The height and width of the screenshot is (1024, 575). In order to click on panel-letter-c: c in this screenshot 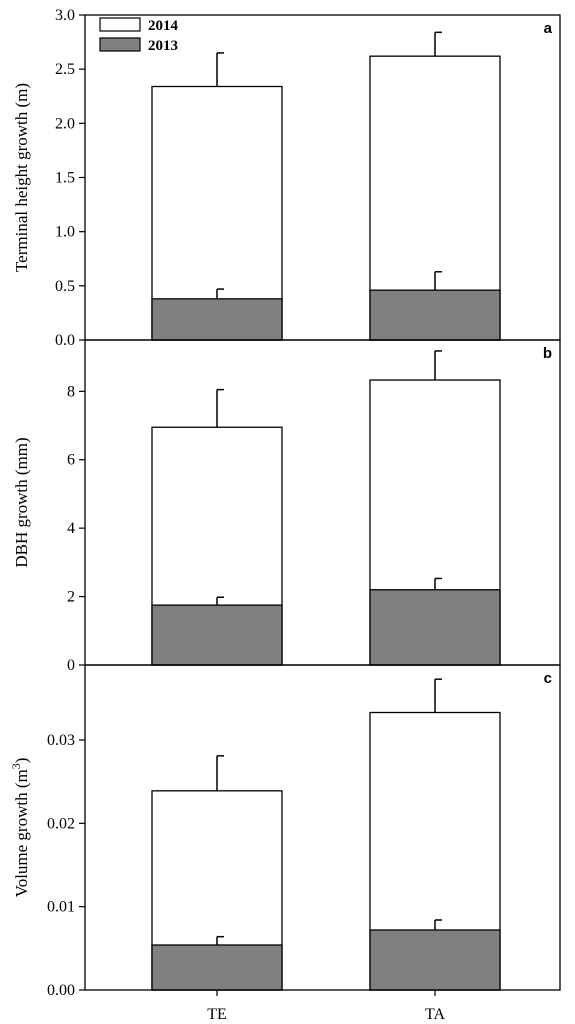, I will do `click(548, 678)`.